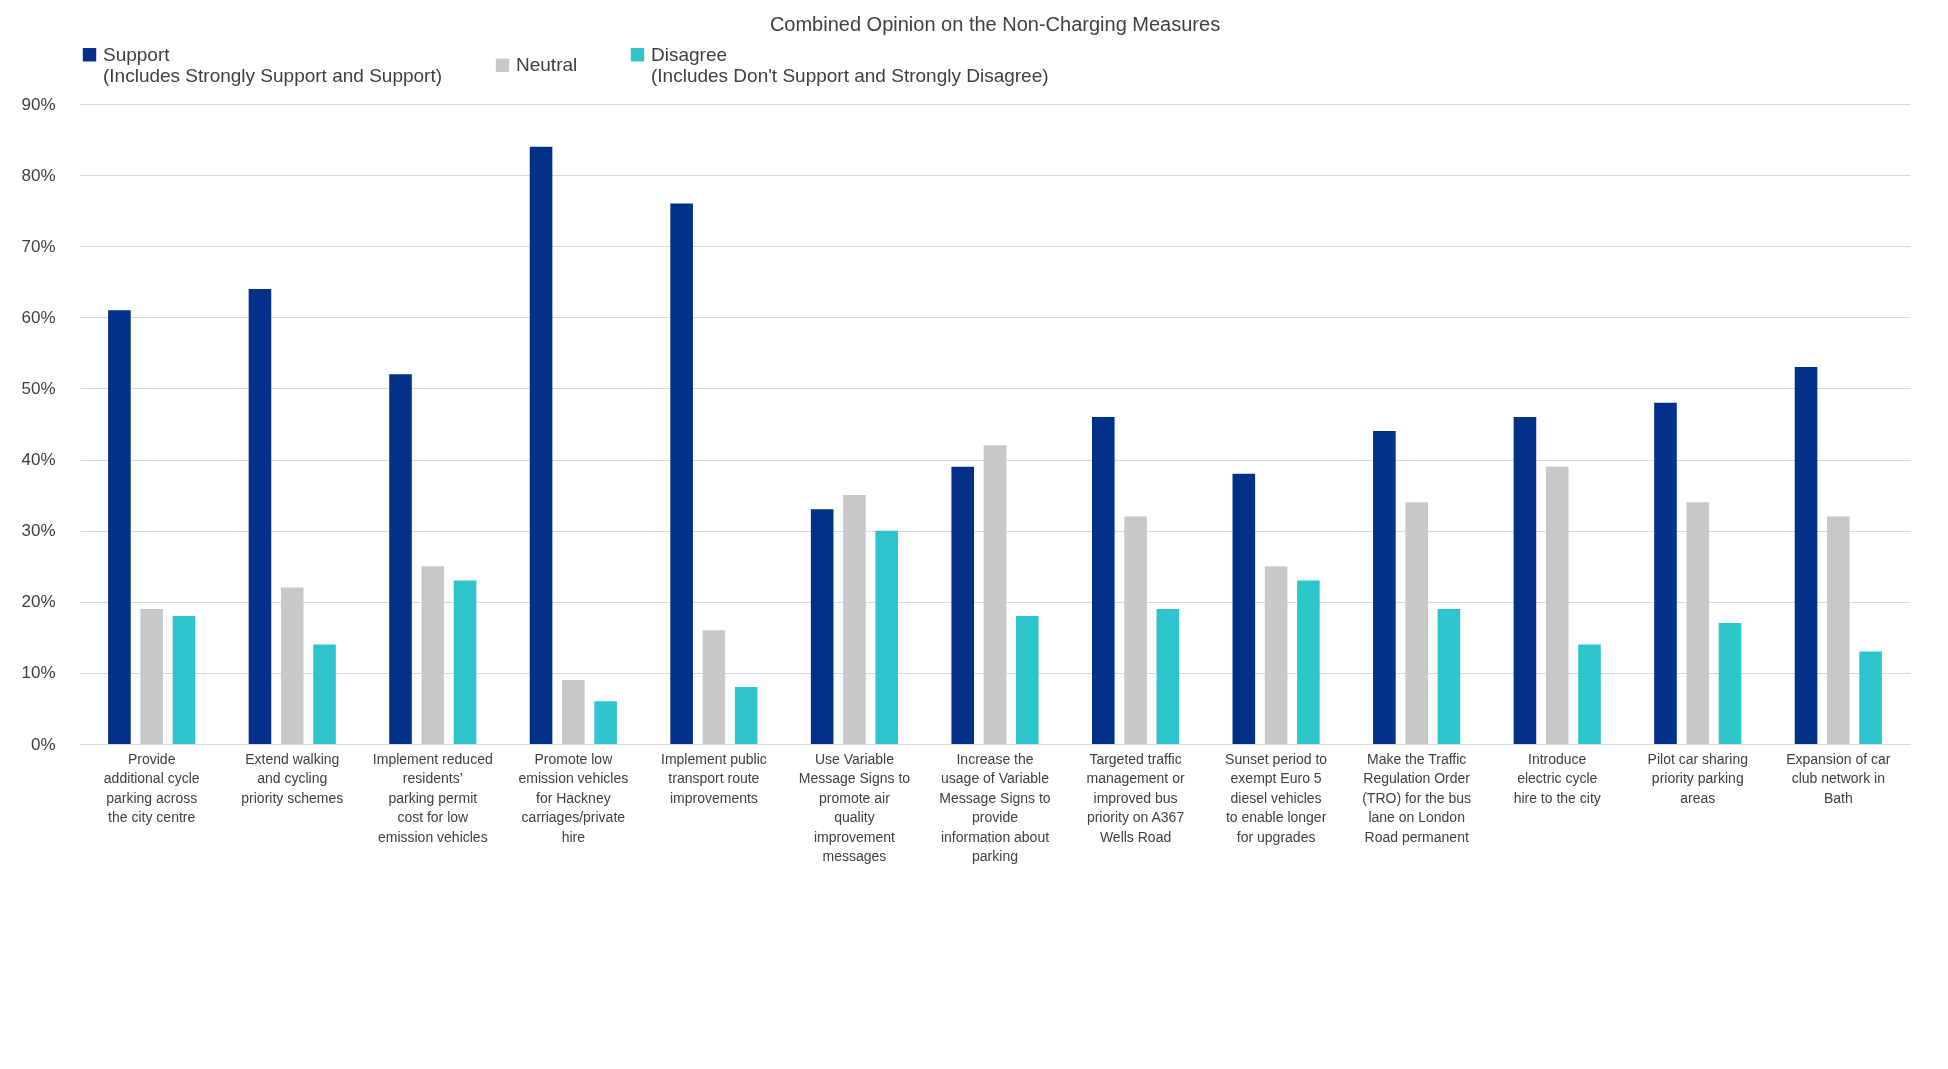 Image resolution: width=1948 pixels, height=1069 pixels. Describe the element at coordinates (1276, 797) in the screenshot. I see `x-tick-label: Sunset period to exempt Euro 5 diesel vehicles to enable longer for upgrades` at that location.